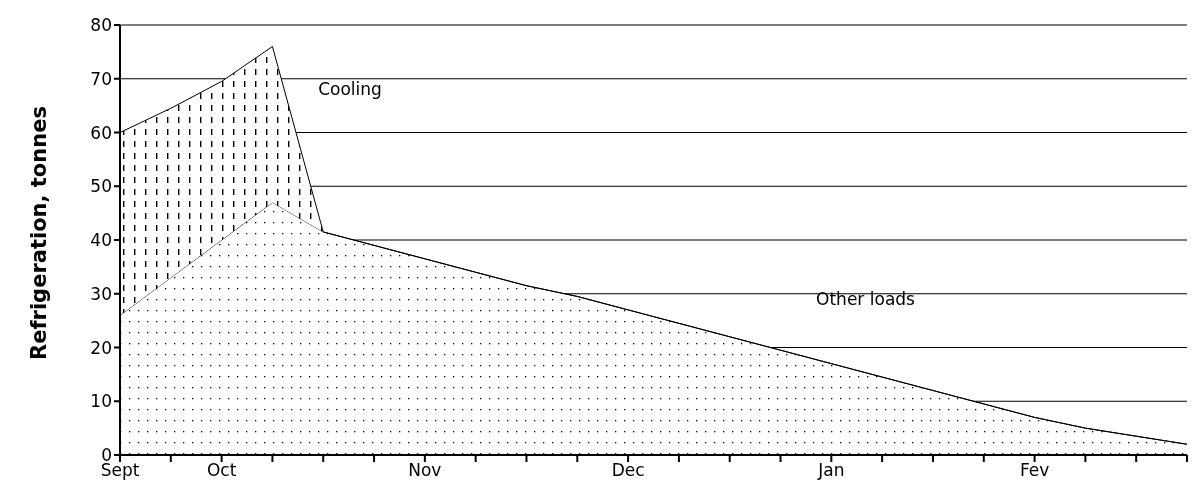 This screenshot has height=503, width=1199. I want to click on series-label: Cooling, so click(350, 88).